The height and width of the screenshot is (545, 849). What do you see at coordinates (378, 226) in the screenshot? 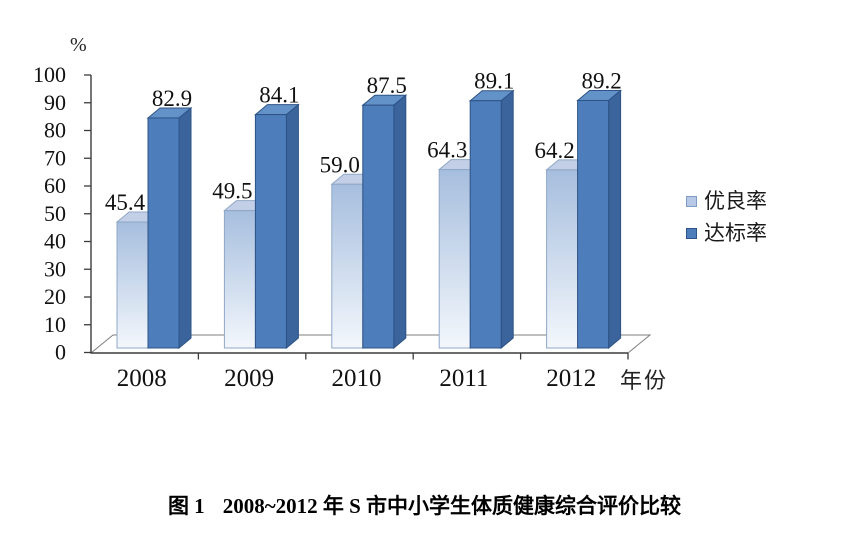
I see `bar-standard-2010-front-face` at bounding box center [378, 226].